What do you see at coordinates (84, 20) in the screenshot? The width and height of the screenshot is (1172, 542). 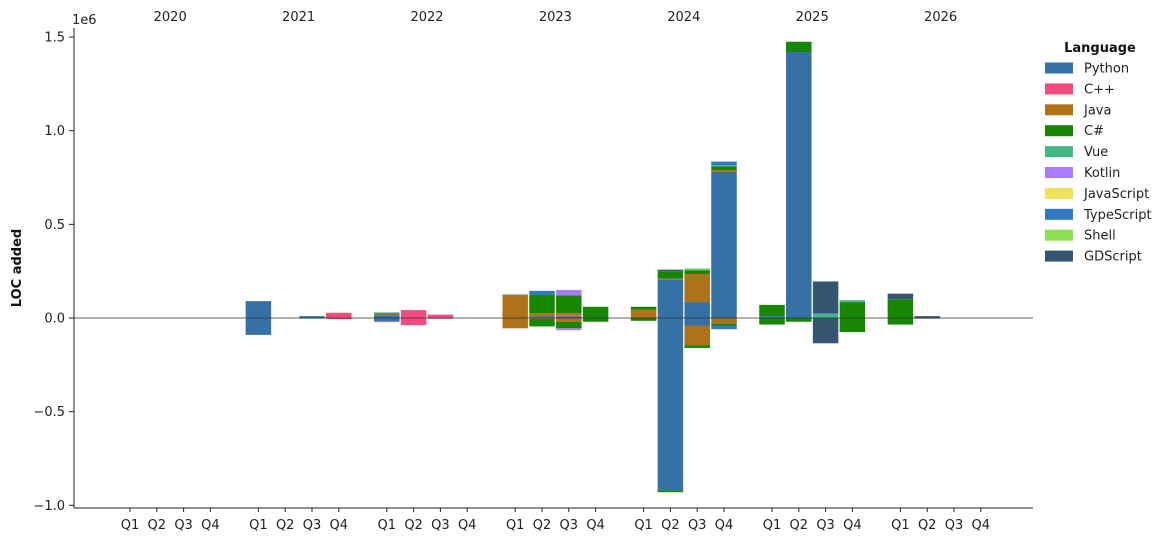 I see `y-scale-label: 1e6` at bounding box center [84, 20].